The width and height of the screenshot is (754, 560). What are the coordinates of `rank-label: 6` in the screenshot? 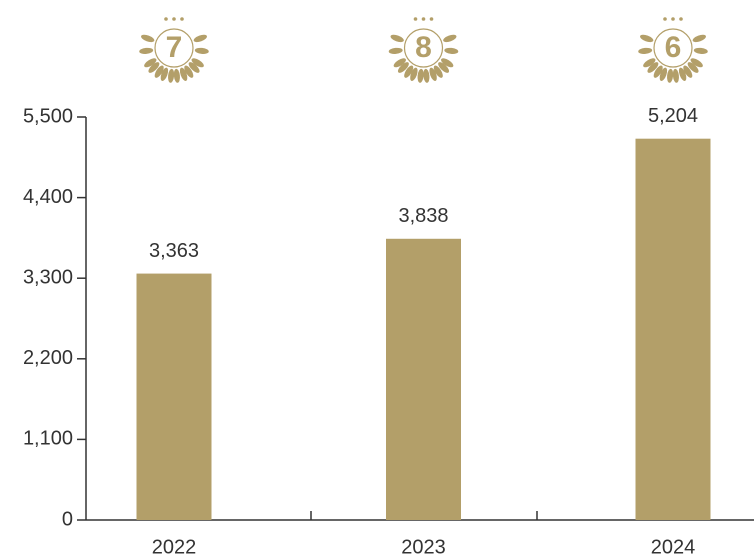 It's located at (673, 47).